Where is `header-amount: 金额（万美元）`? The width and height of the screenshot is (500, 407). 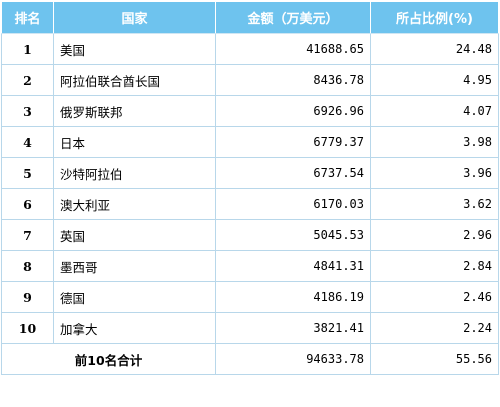
header-amount: 金额（万美元） is located at coordinates (293, 17).